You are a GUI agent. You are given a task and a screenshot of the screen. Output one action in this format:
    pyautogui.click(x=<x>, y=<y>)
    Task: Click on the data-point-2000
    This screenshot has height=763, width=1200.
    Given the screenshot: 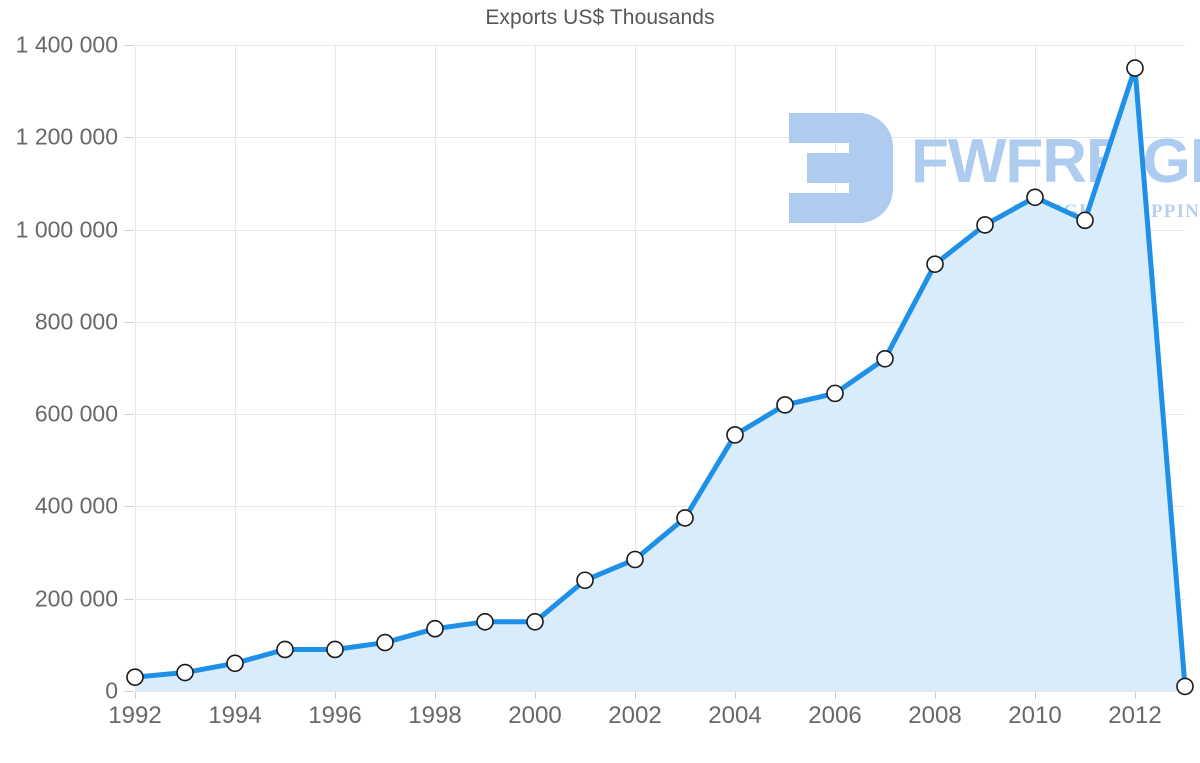 What is the action you would take?
    pyautogui.click(x=535, y=621)
    